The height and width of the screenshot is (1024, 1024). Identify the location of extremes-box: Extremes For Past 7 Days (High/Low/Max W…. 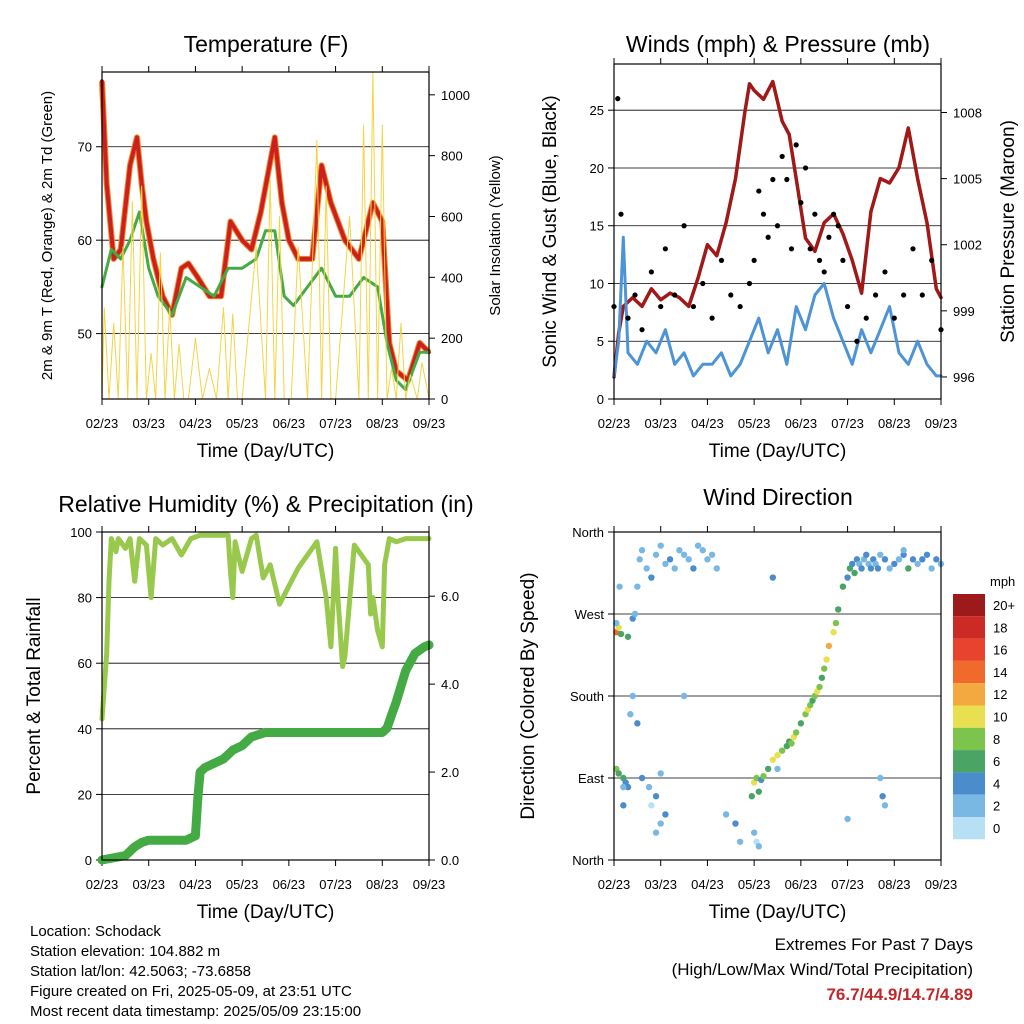
(822, 969).